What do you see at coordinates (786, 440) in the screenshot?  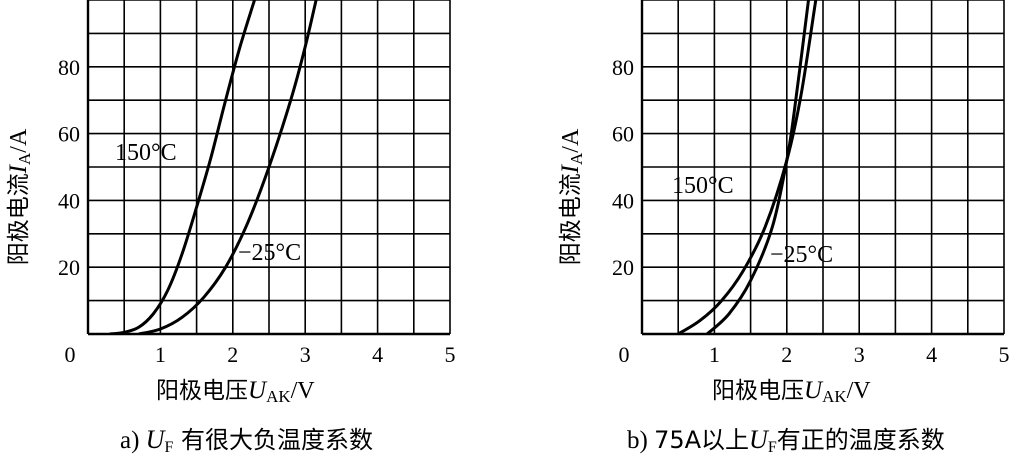 I see `chart-caption: b) 75A以上UF有正的温度系数` at bounding box center [786, 440].